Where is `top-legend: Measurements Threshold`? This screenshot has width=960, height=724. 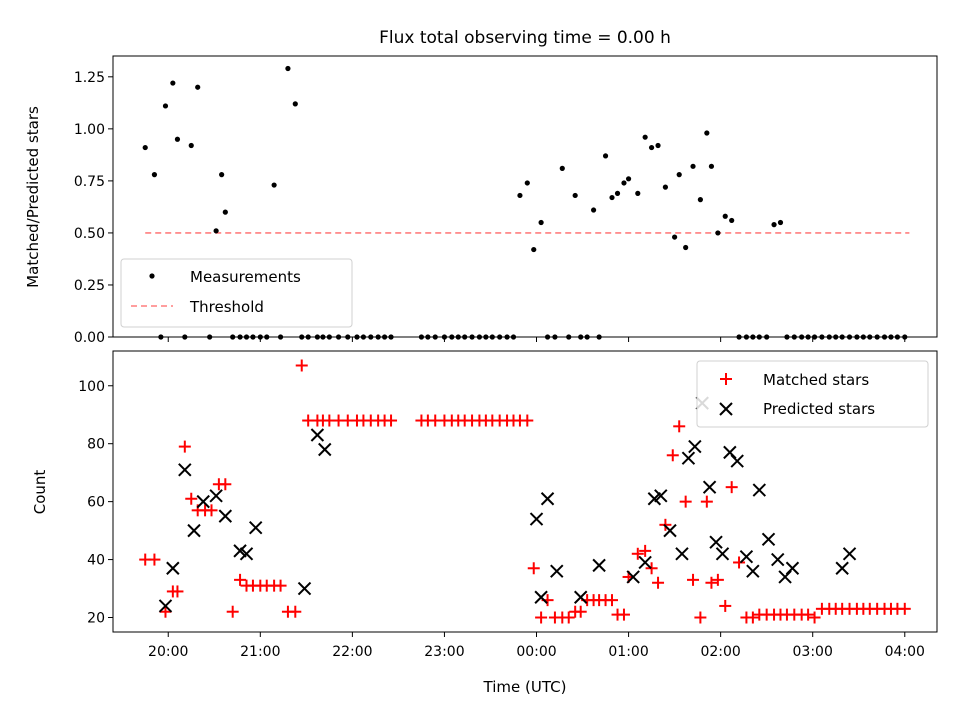
top-legend: Measurements Threshold is located at coordinates (236, 293).